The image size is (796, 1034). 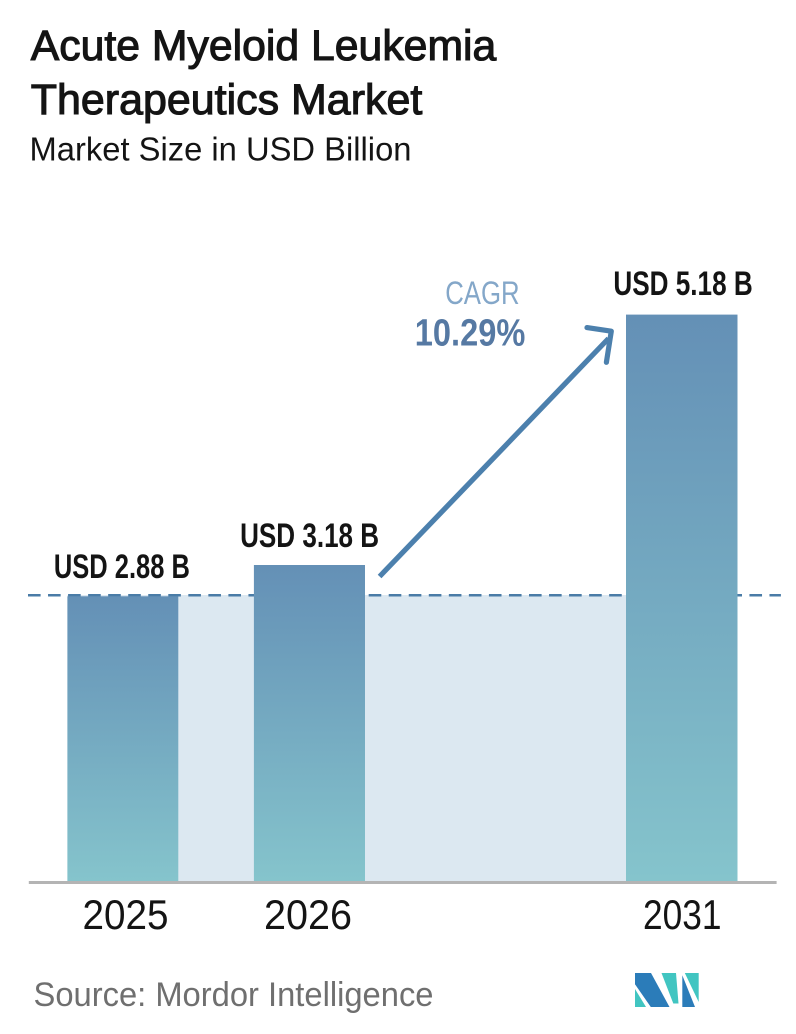 What do you see at coordinates (308, 914) in the screenshot?
I see `svg-text: 2026` at bounding box center [308, 914].